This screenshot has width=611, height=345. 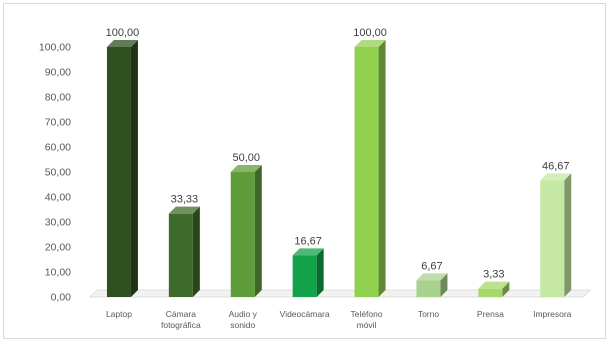 What do you see at coordinates (58, 198) in the screenshot?
I see `y-tick-label: 40,00` at bounding box center [58, 198].